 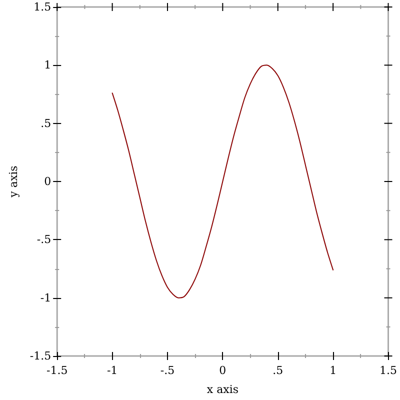 What do you see at coordinates (222, 389) in the screenshot?
I see `x-axis-title: x axis` at bounding box center [222, 389].